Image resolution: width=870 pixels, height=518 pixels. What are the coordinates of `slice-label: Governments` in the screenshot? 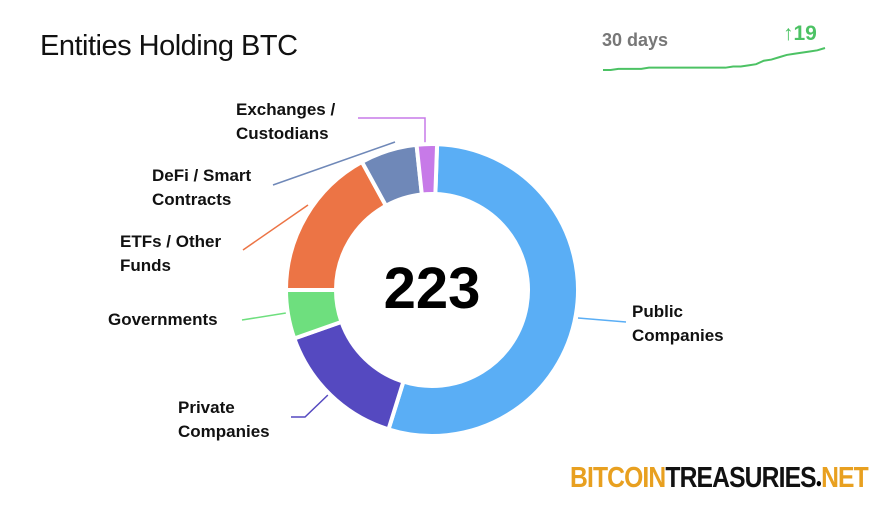 It's located at (163, 319).